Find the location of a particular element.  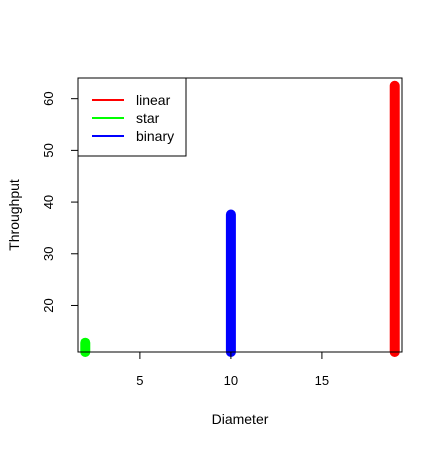

y-tick-label: 20 is located at coordinates (48, 305).